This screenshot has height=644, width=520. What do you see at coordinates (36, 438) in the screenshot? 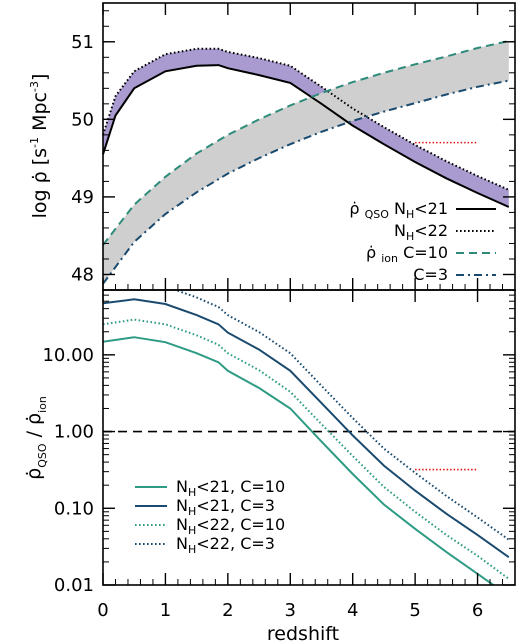
I see `bottom-y-axis-label: ρ̇QSO / ρ̇ion` at bounding box center [36, 438].